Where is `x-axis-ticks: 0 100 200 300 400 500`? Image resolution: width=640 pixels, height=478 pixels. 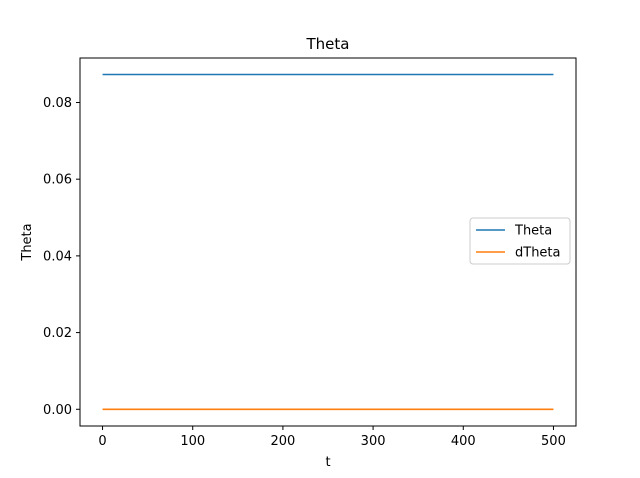 x-axis-ticks: 0 100 200 300 400 500 is located at coordinates (332, 437).